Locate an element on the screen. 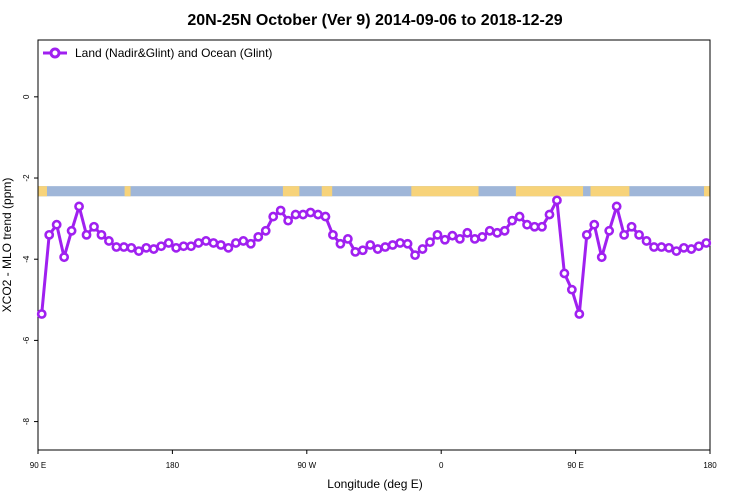 Image resolution: width=750 pixels, height=500 pixels. y-tick-label: 0 is located at coordinates (26, 96).